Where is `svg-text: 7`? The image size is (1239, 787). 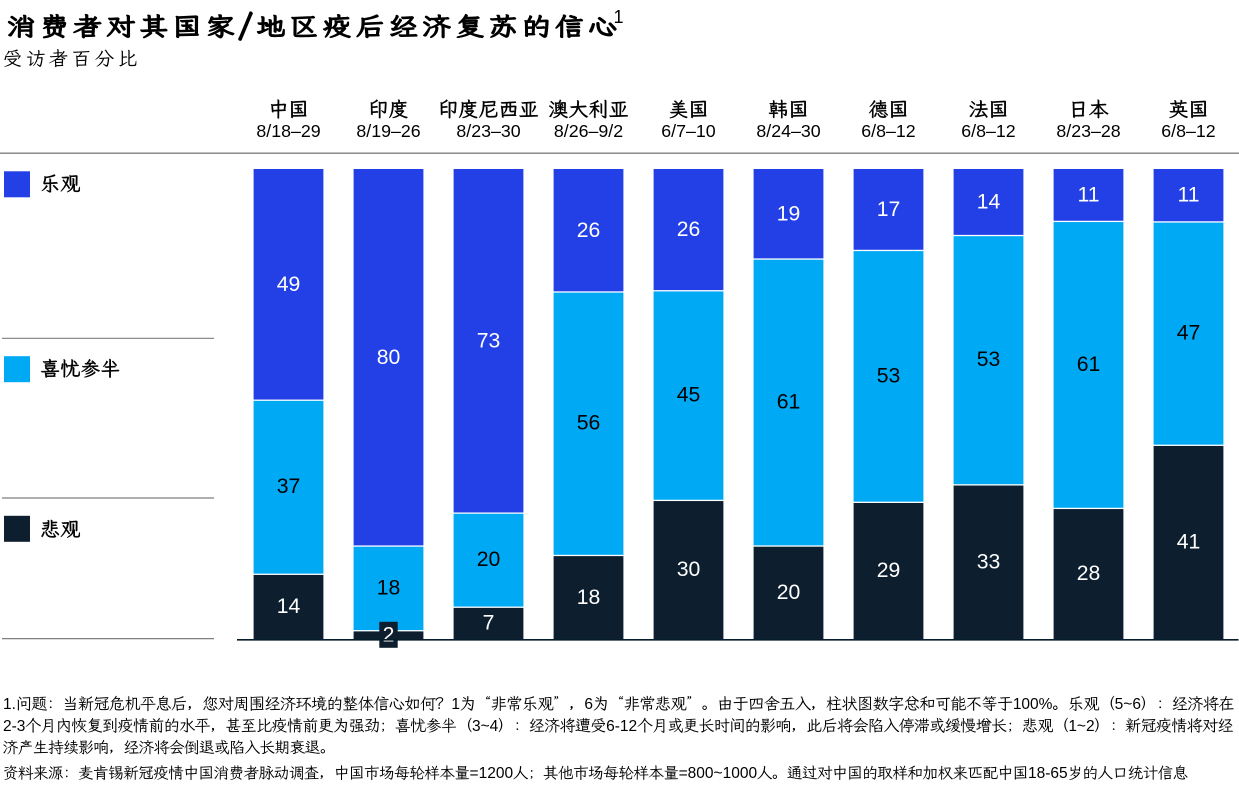
svg-text: 7 is located at coordinates (489, 623).